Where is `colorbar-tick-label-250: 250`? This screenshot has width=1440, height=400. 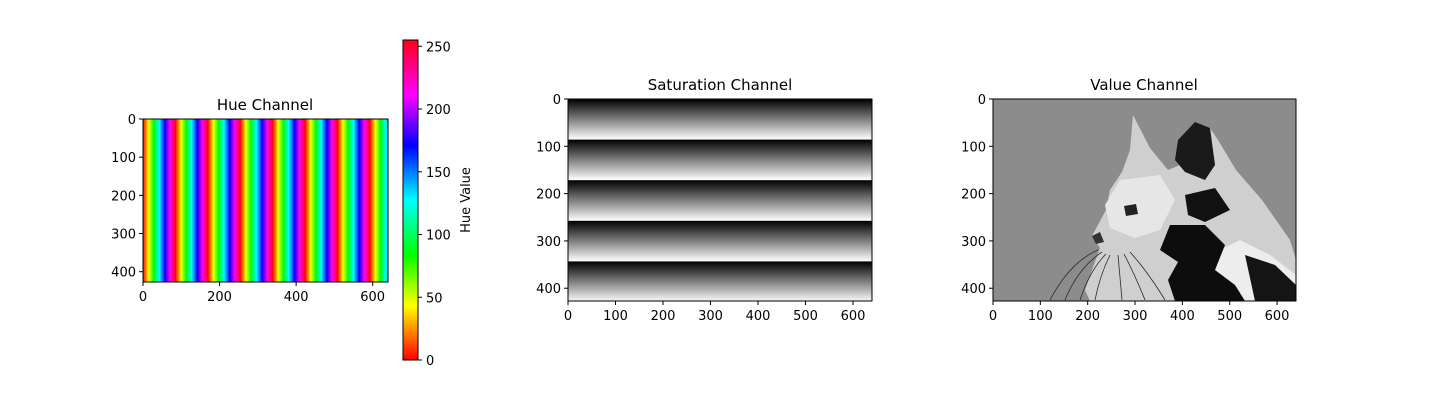
colorbar-tick-label-250: 250 is located at coordinates (438, 47).